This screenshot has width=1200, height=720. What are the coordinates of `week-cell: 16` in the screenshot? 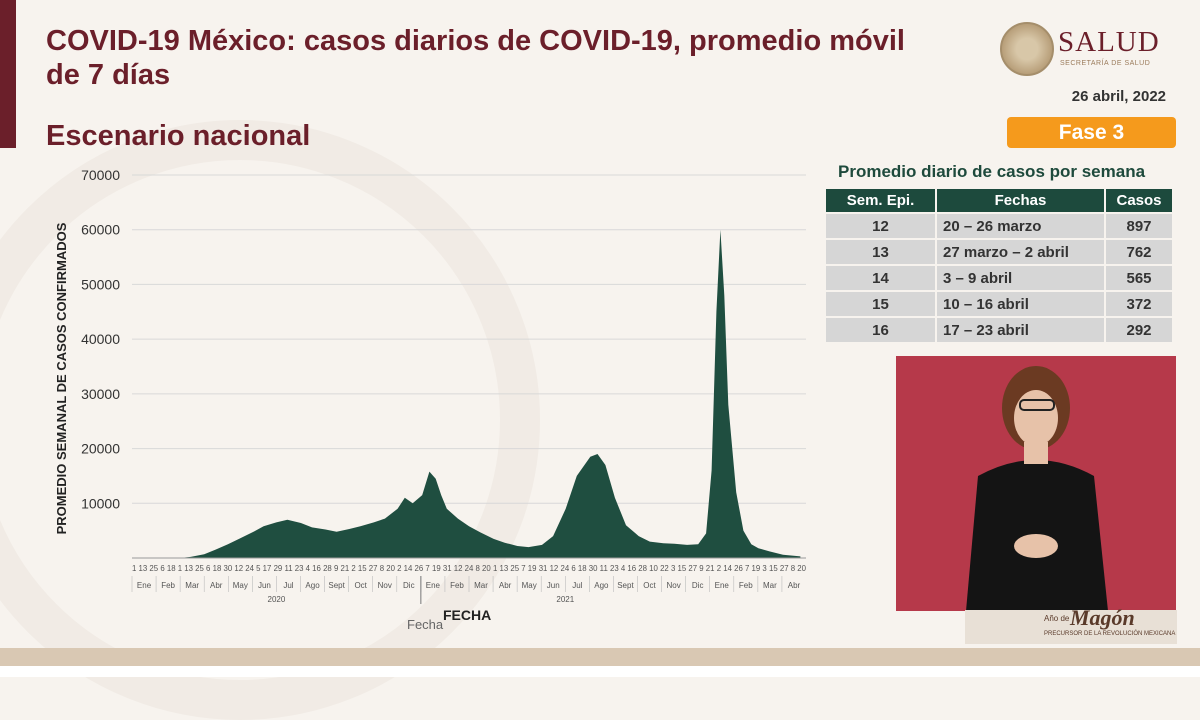 It's located at (880, 330).